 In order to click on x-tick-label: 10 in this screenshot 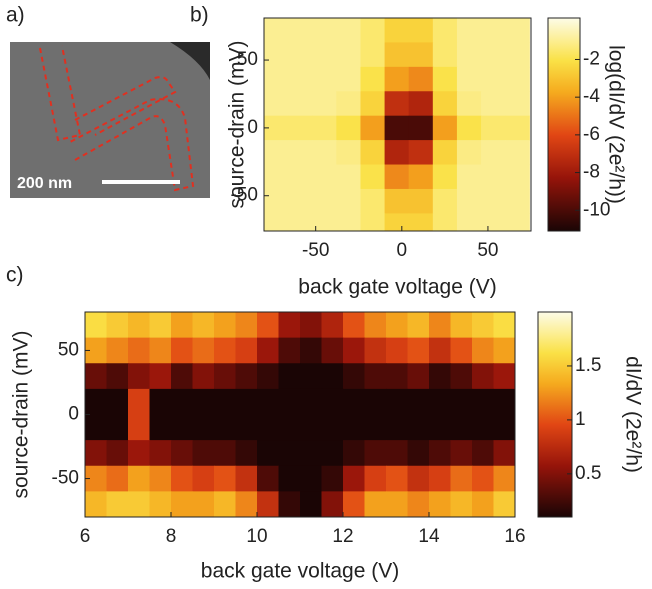, I will do `click(256, 536)`.